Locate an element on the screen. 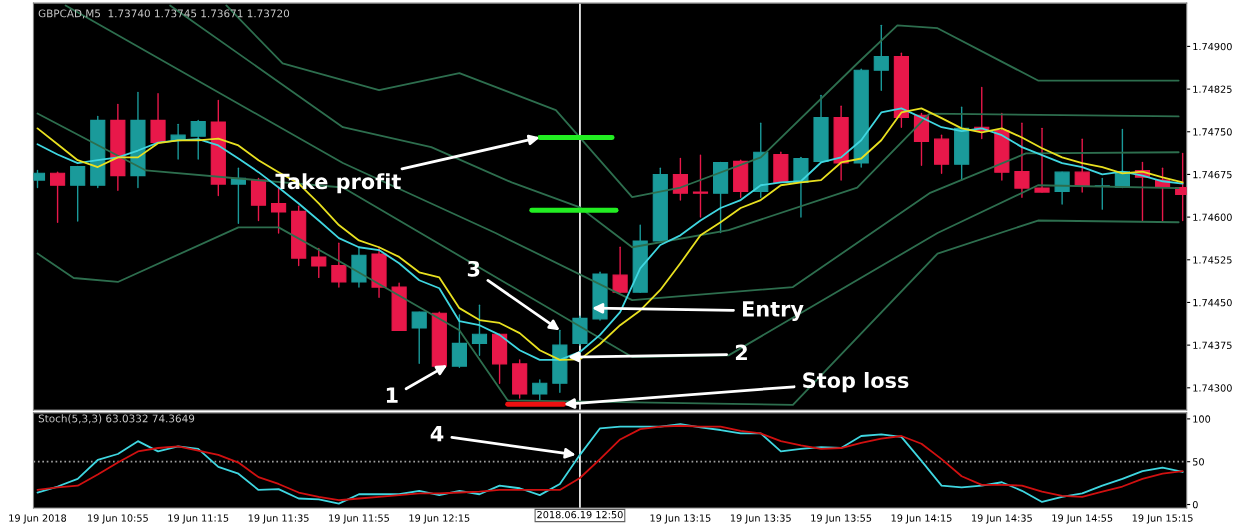  chart-title: Stoch(5,3,3) 63.0332 74.3649 is located at coordinates (116, 419).